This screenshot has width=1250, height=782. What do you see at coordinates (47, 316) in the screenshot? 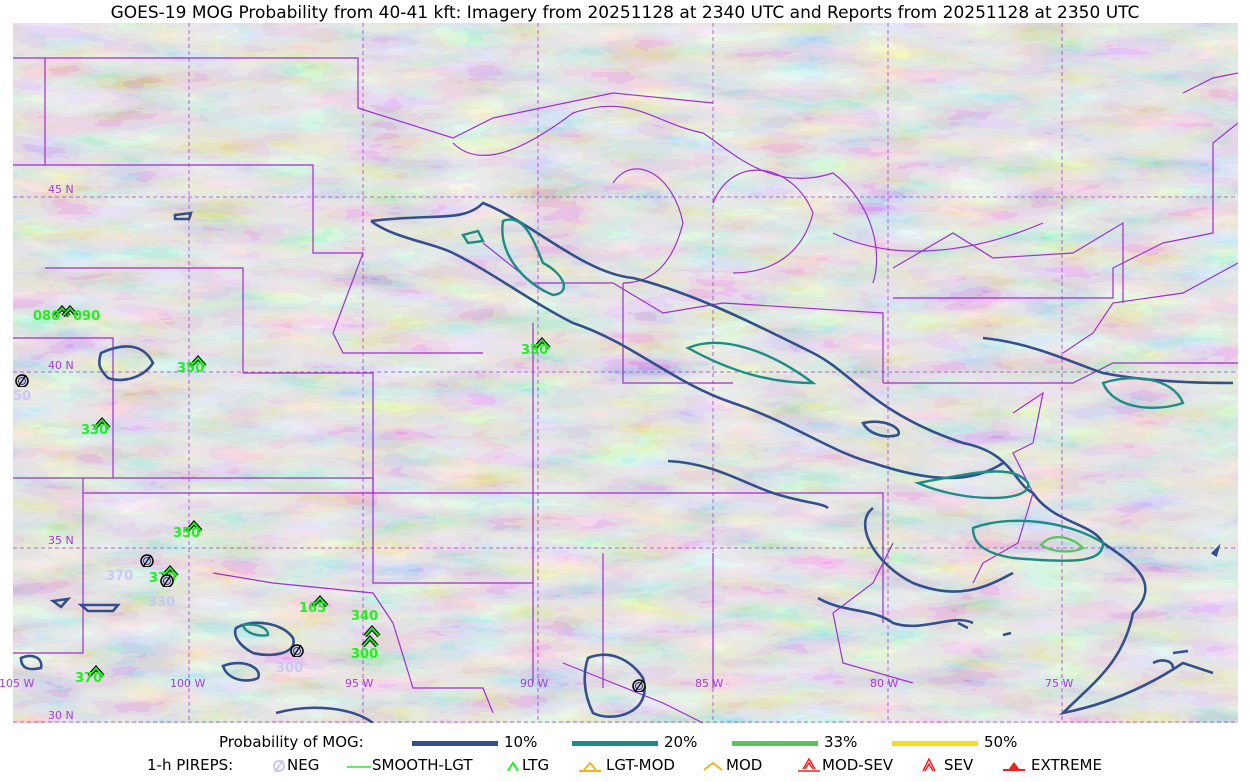
I see `pirep-altitude-label: 080` at bounding box center [47, 316].